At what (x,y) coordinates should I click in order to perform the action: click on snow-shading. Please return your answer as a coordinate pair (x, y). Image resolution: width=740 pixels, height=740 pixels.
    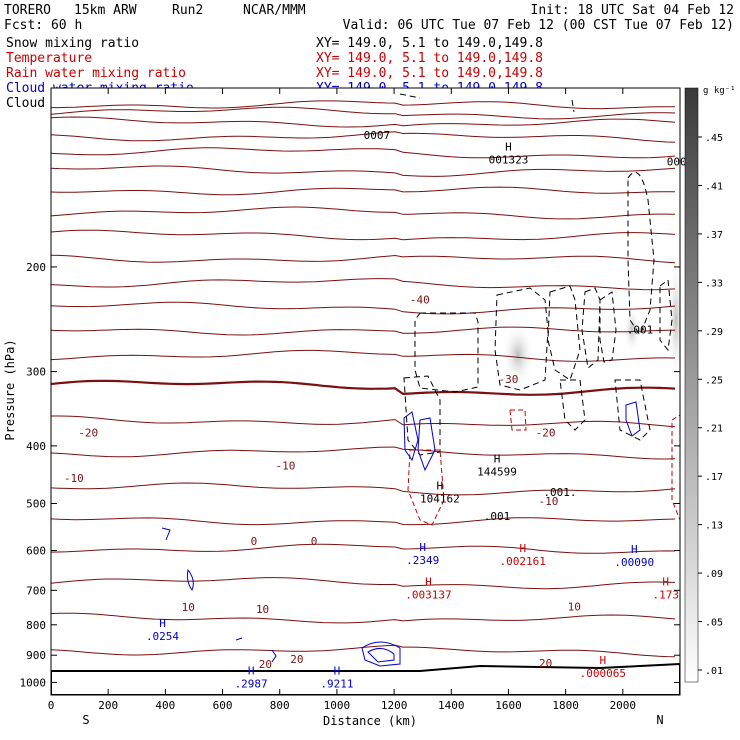
    Looking at the image, I should click on (591, 323).